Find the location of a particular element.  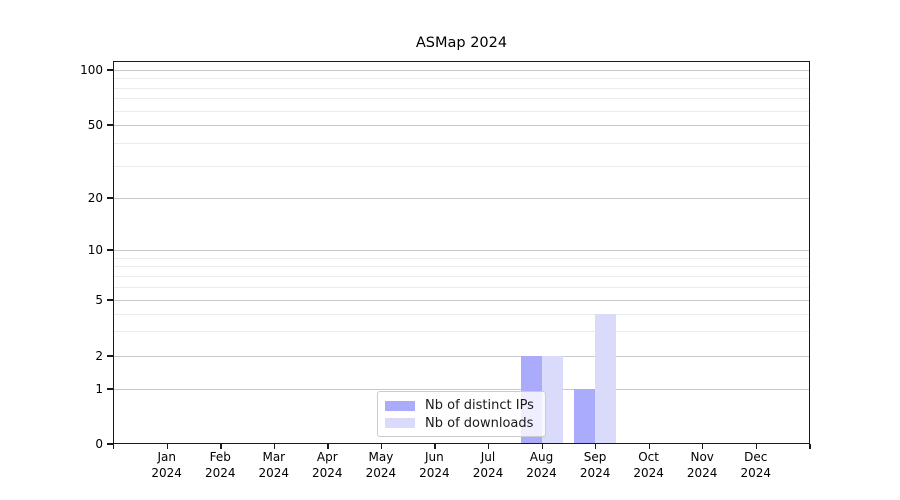

x-tick-label: Nov 2024 is located at coordinates (702, 465).